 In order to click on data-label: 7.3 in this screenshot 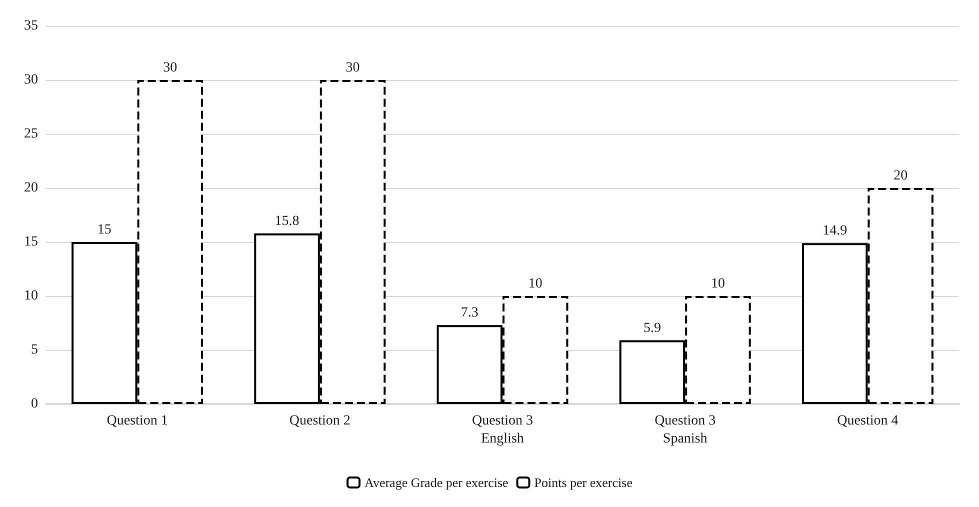, I will do `click(469, 313)`.